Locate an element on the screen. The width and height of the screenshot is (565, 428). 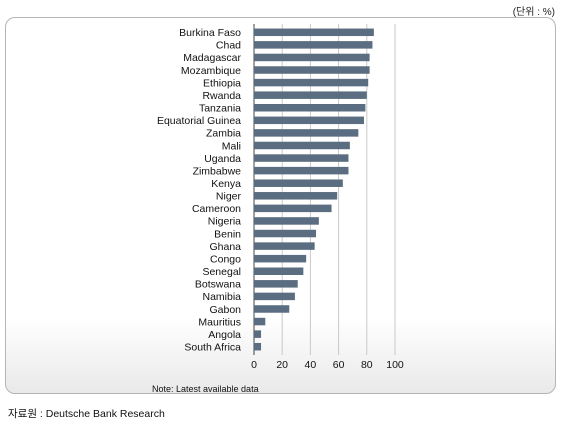
category-label: Madagascar is located at coordinates (212, 58).